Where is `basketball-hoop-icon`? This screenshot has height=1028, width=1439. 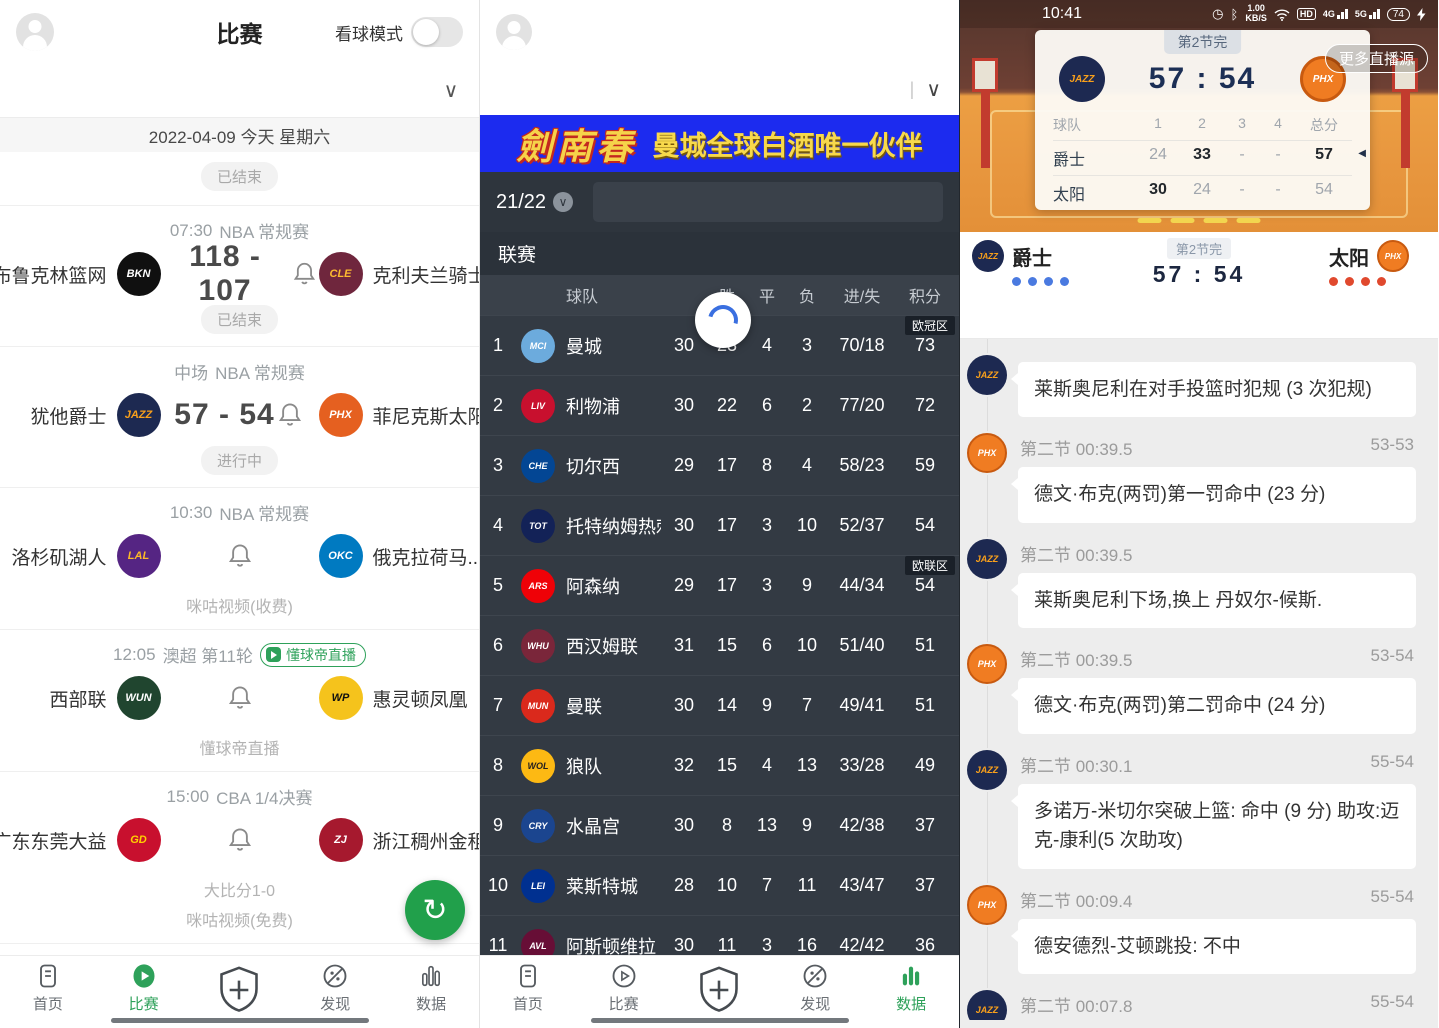 basketball-hoop-icon is located at coordinates (1409, 113).